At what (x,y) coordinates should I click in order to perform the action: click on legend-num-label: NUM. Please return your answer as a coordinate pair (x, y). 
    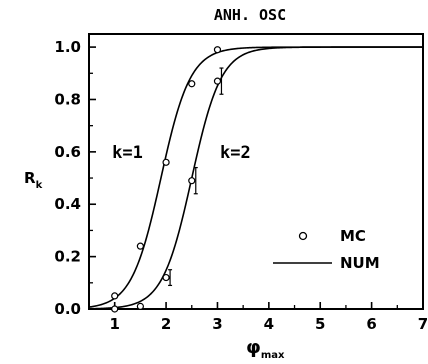
    Looking at the image, I should click on (360, 263).